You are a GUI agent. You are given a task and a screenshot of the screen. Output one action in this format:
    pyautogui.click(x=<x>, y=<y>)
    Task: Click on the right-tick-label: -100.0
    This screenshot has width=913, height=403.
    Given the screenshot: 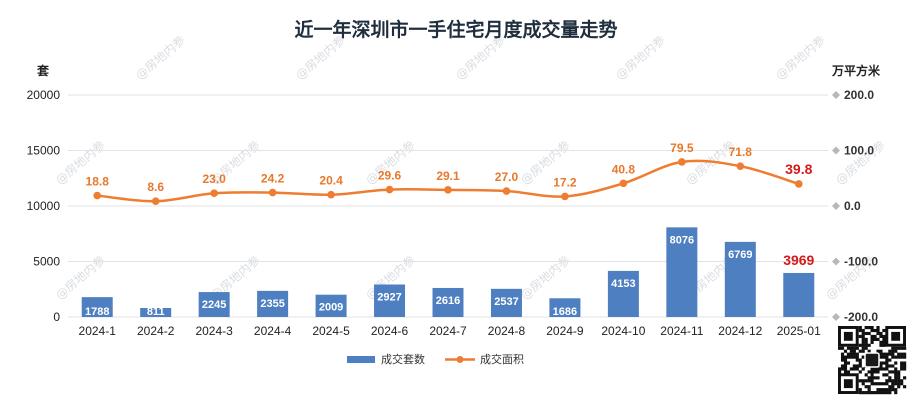 What is the action you would take?
    pyautogui.click(x=861, y=262)
    